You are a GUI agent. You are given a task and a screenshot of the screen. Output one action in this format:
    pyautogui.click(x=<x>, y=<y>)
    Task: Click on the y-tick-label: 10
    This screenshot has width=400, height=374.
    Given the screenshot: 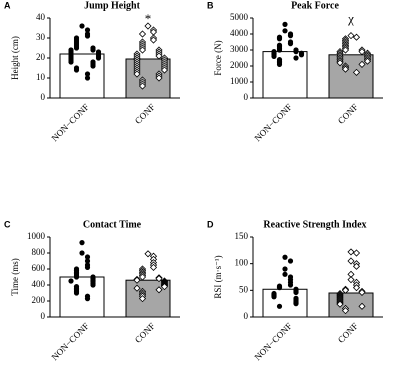 What is the action you would take?
    pyautogui.click(x=41, y=77)
    